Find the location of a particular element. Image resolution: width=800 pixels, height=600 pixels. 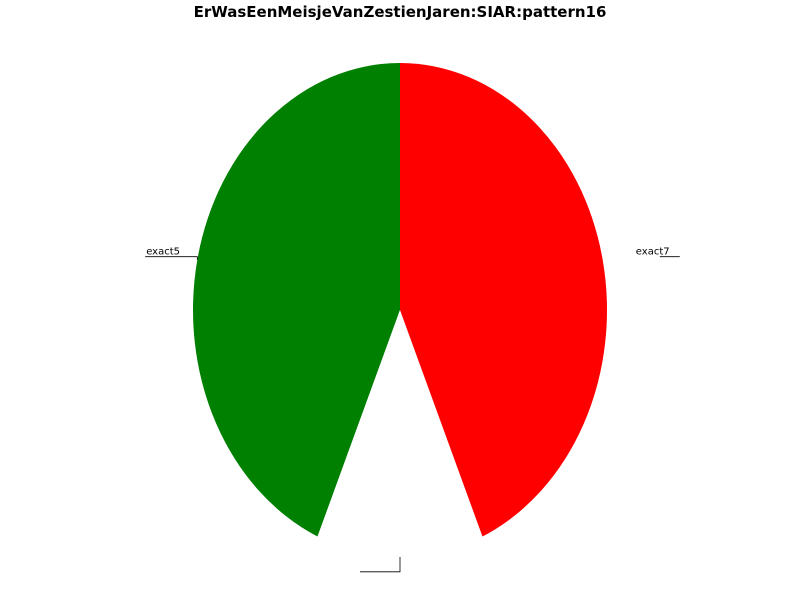

pie-label-exact5: exact5 is located at coordinates (171, 253).